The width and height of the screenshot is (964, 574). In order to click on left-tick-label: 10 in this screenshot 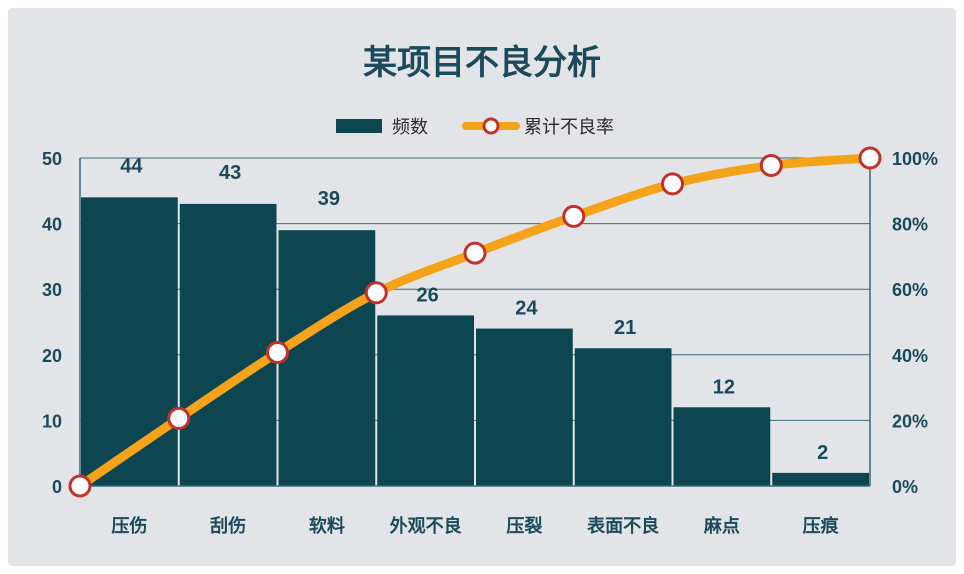, I will do `click(52, 421)`.